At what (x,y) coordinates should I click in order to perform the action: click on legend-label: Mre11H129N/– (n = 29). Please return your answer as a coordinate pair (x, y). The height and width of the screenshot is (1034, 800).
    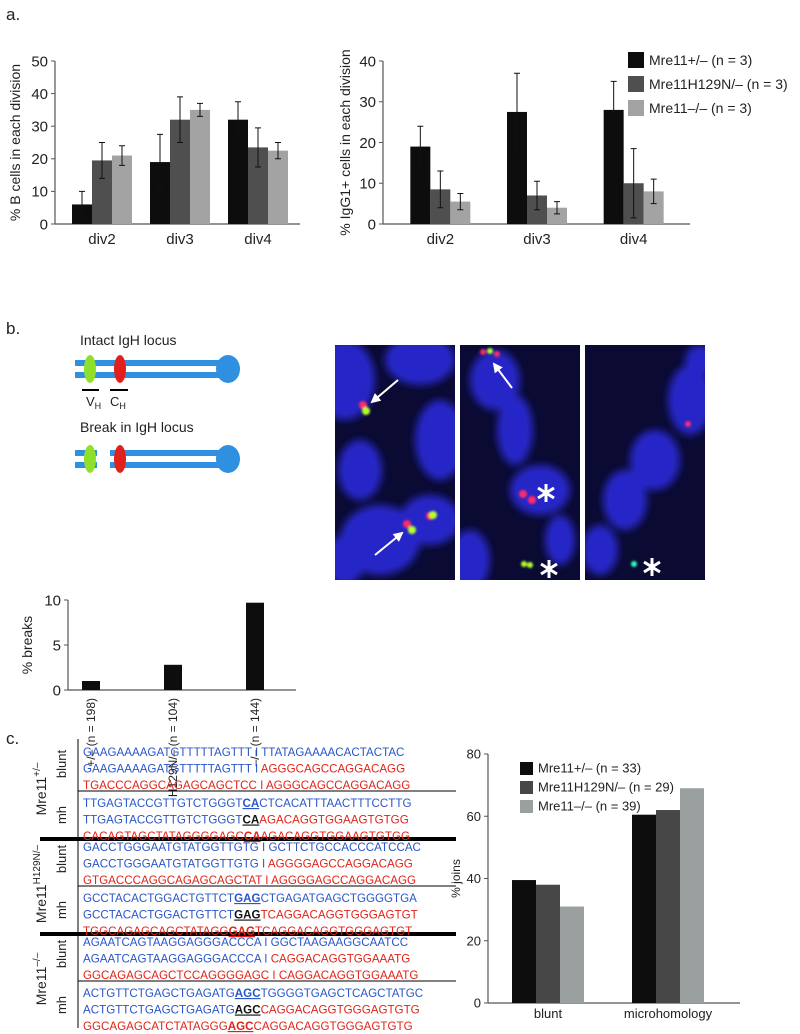
    Looking at the image, I should click on (606, 786).